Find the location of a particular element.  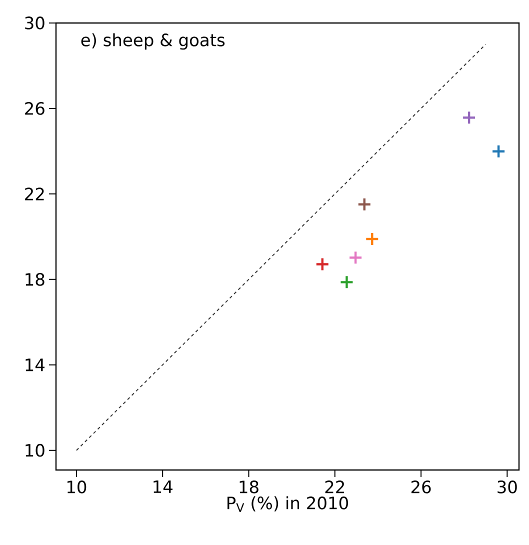

x-axis-title: P$_{V}$ (%) in 2010 is located at coordinates (288, 504).